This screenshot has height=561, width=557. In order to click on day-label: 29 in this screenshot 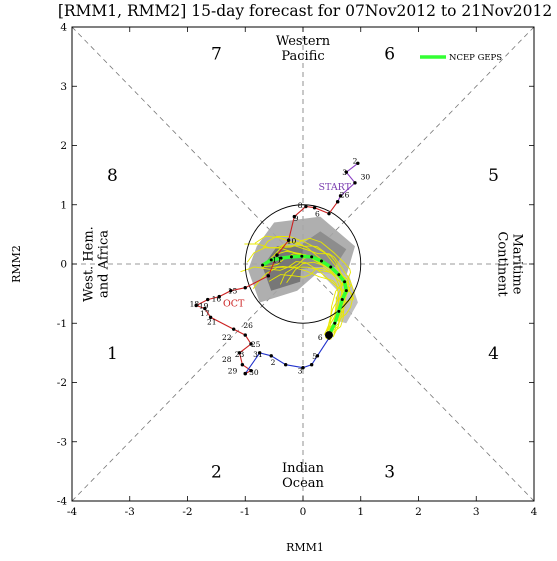, I will do `click(233, 371)`.